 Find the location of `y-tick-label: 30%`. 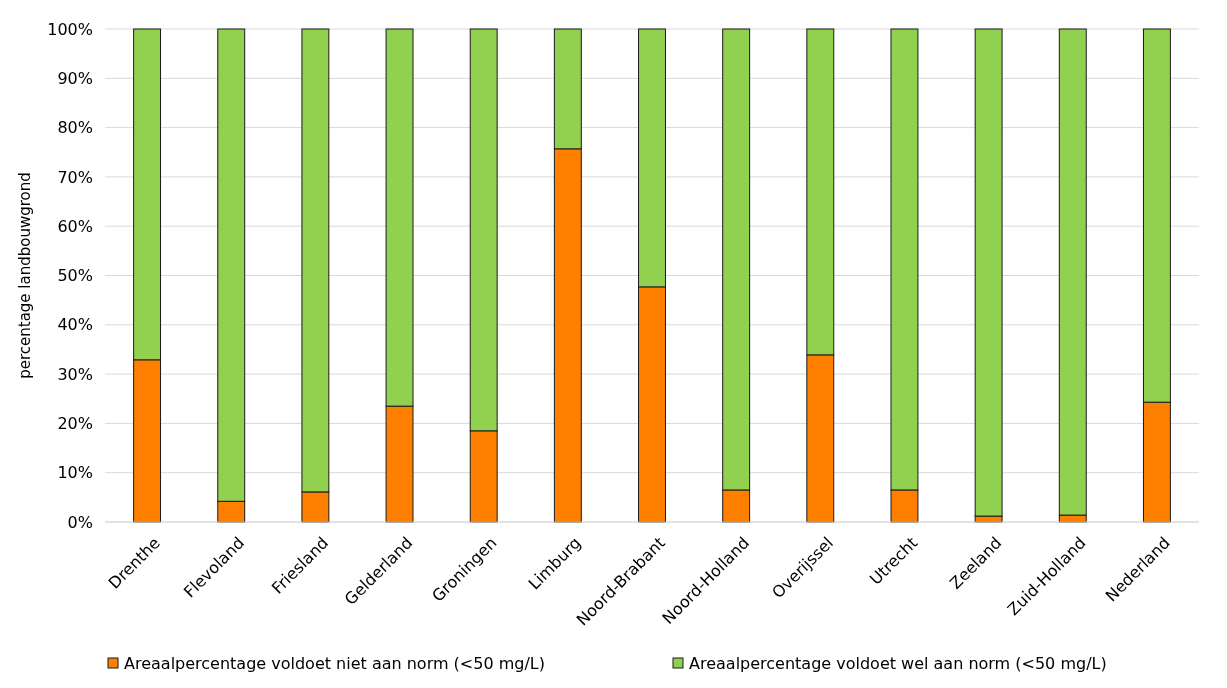

y-tick-label: 30% is located at coordinates (75, 374).